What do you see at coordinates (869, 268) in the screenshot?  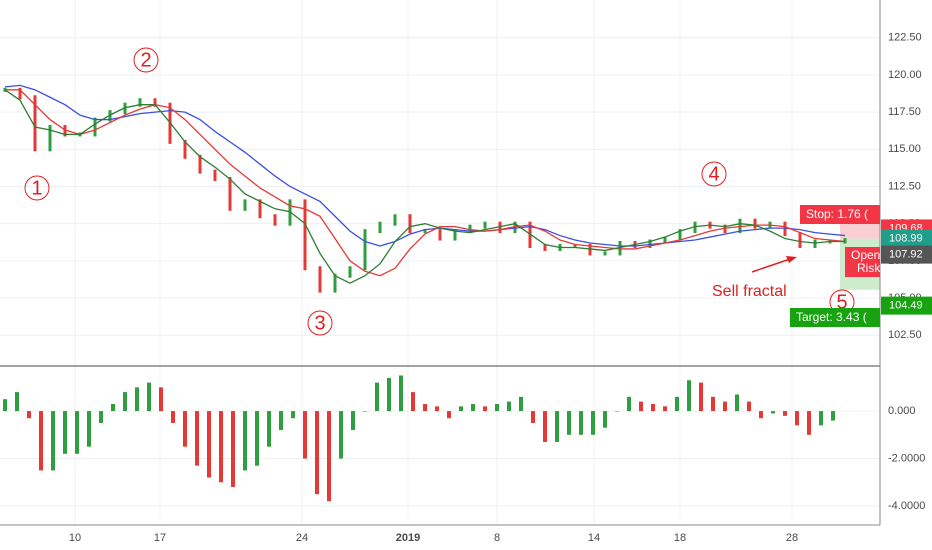 I see `risk-label: Risk` at bounding box center [869, 268].